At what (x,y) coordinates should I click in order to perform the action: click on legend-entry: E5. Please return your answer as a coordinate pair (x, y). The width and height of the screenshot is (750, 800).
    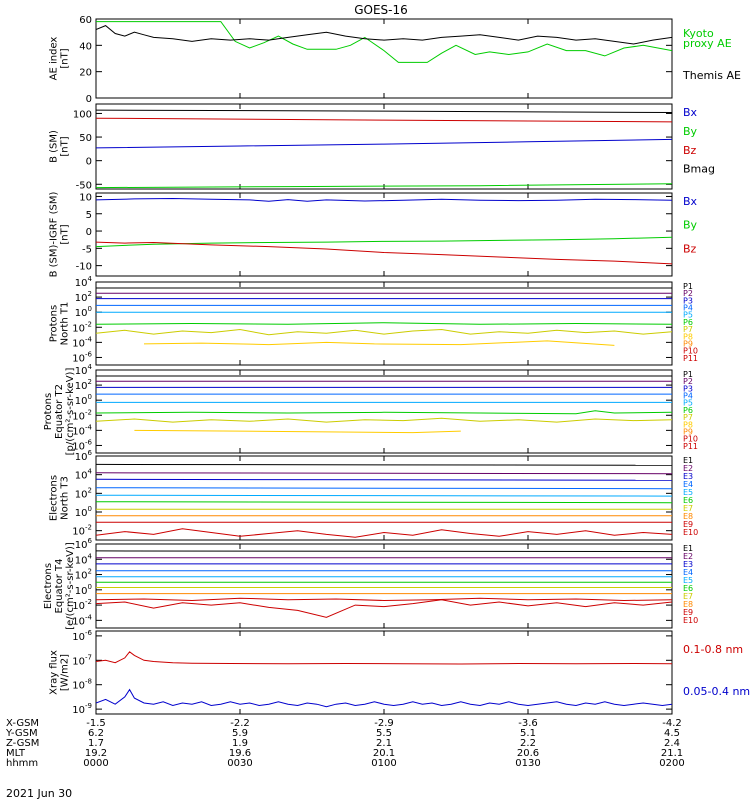
    Looking at the image, I should click on (688, 492).